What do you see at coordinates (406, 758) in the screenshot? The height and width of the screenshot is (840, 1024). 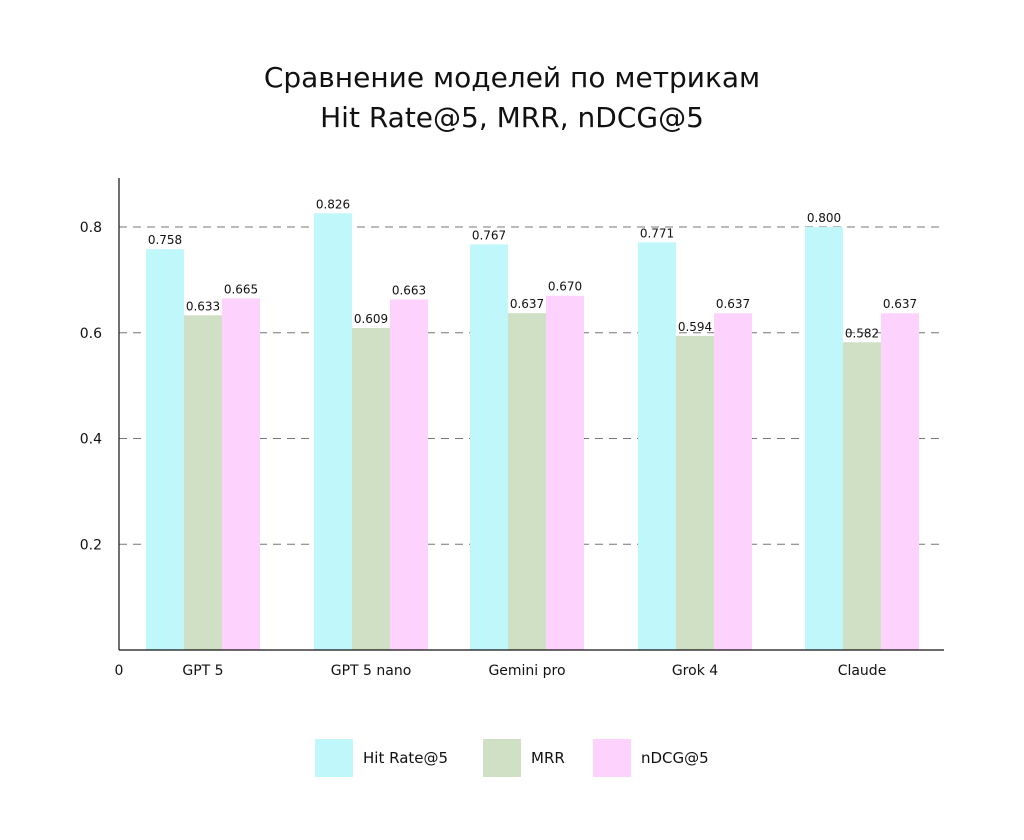 I see `legend-label: Hit Rate@5` at bounding box center [406, 758].